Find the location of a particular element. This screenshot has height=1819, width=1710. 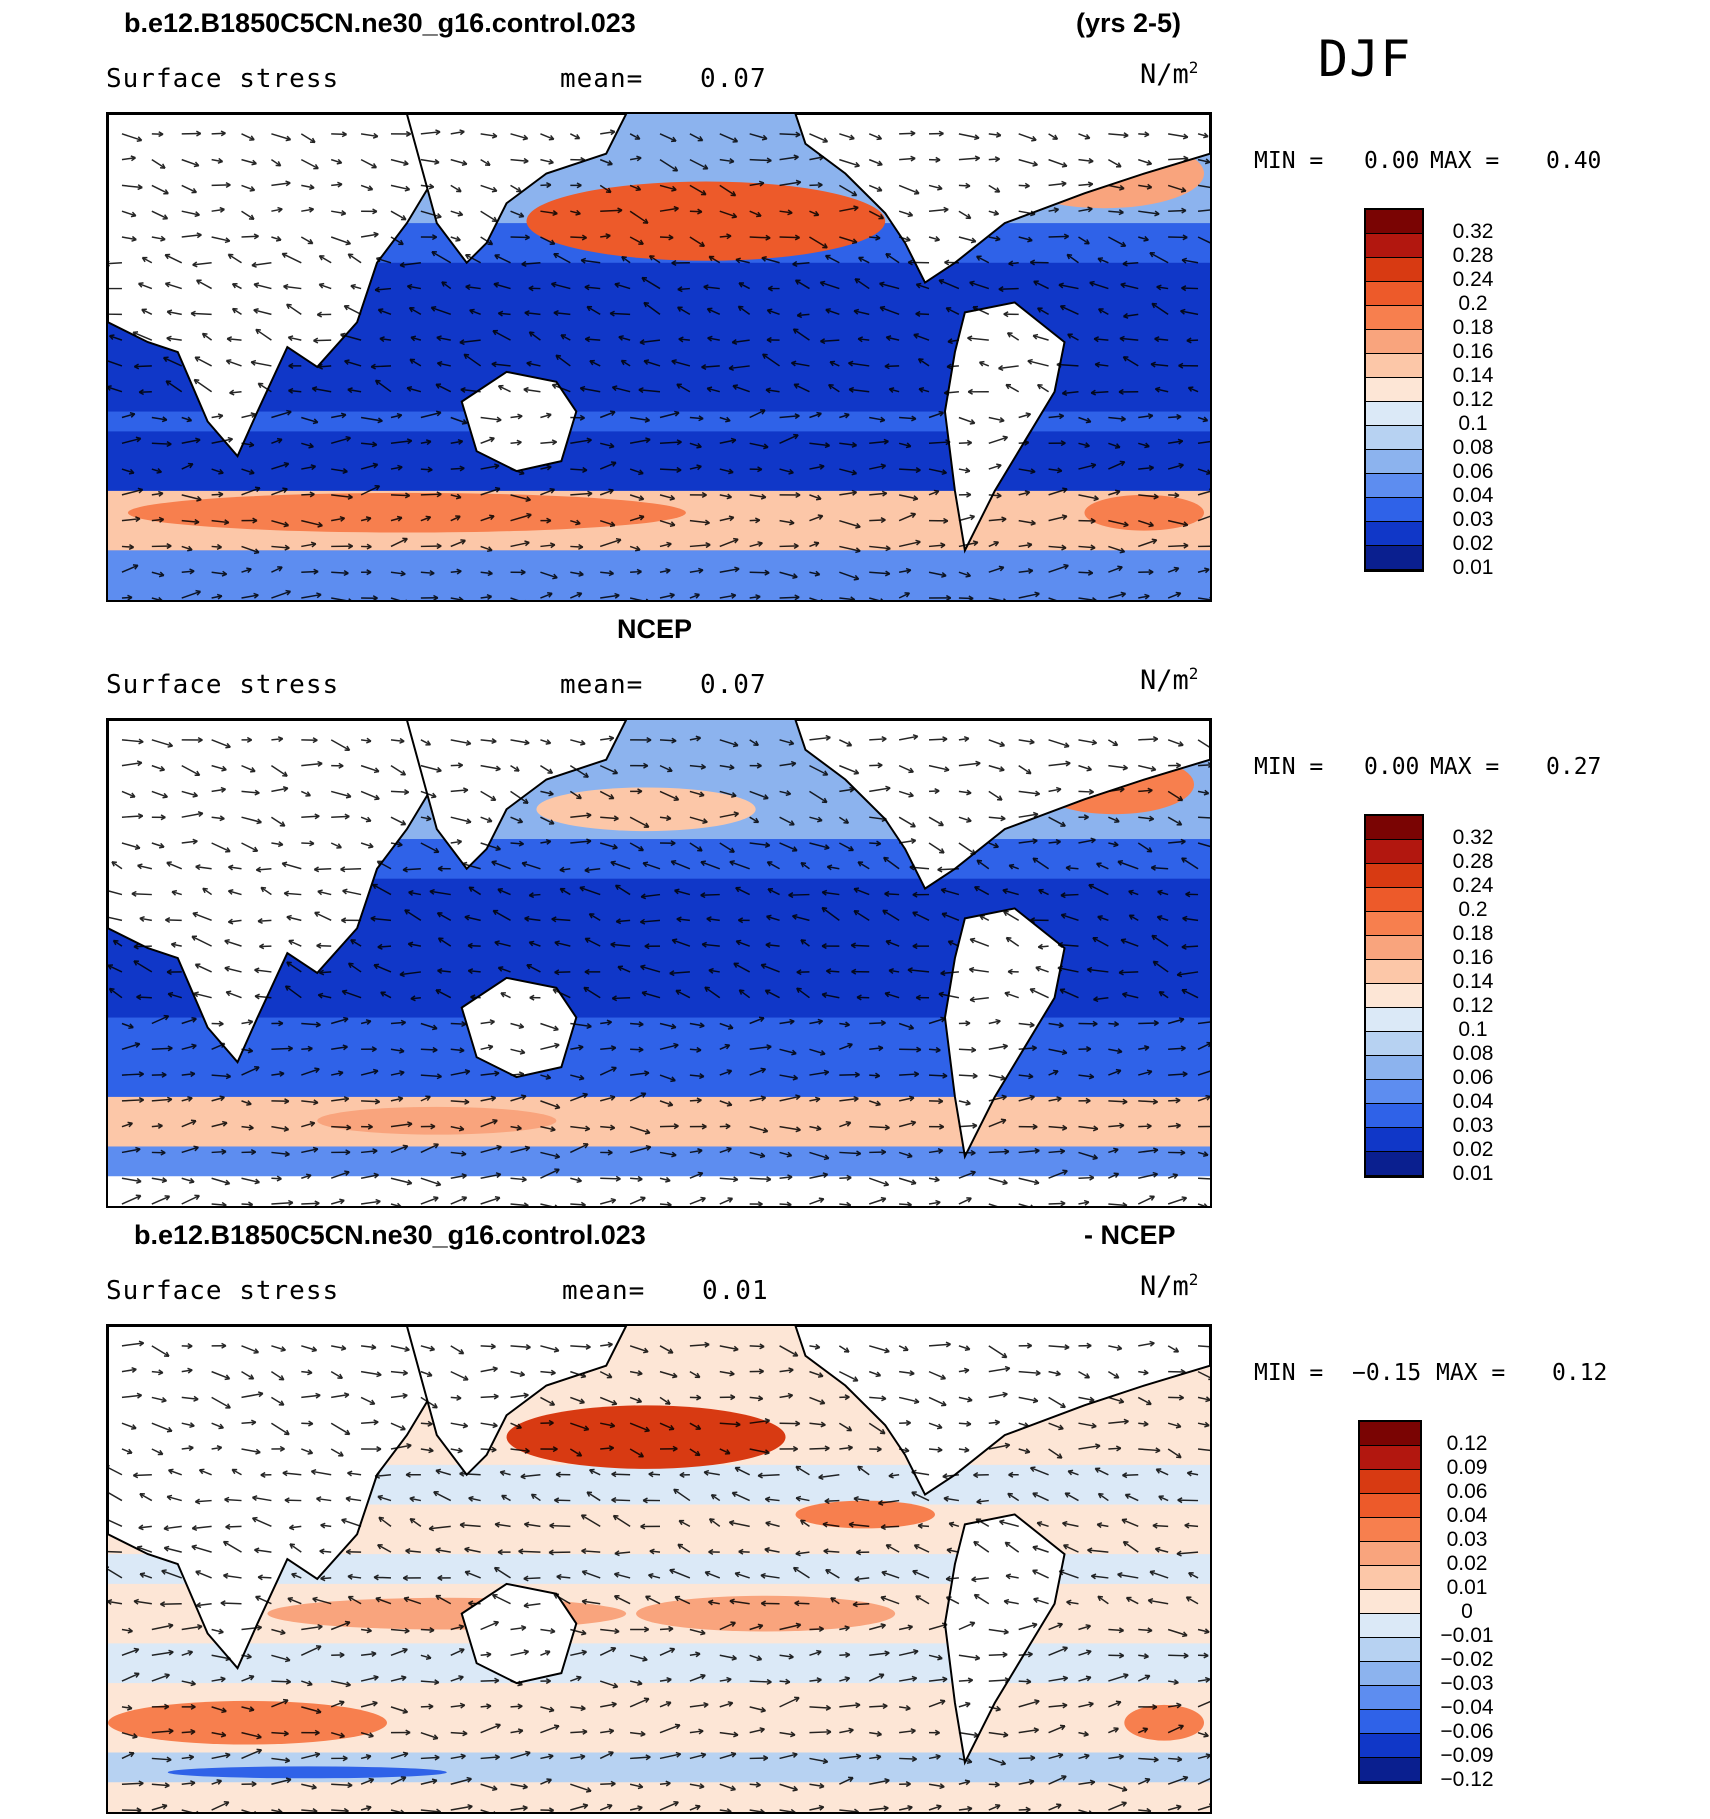

colorbar-label: 0.28 is located at coordinates (1473, 861).